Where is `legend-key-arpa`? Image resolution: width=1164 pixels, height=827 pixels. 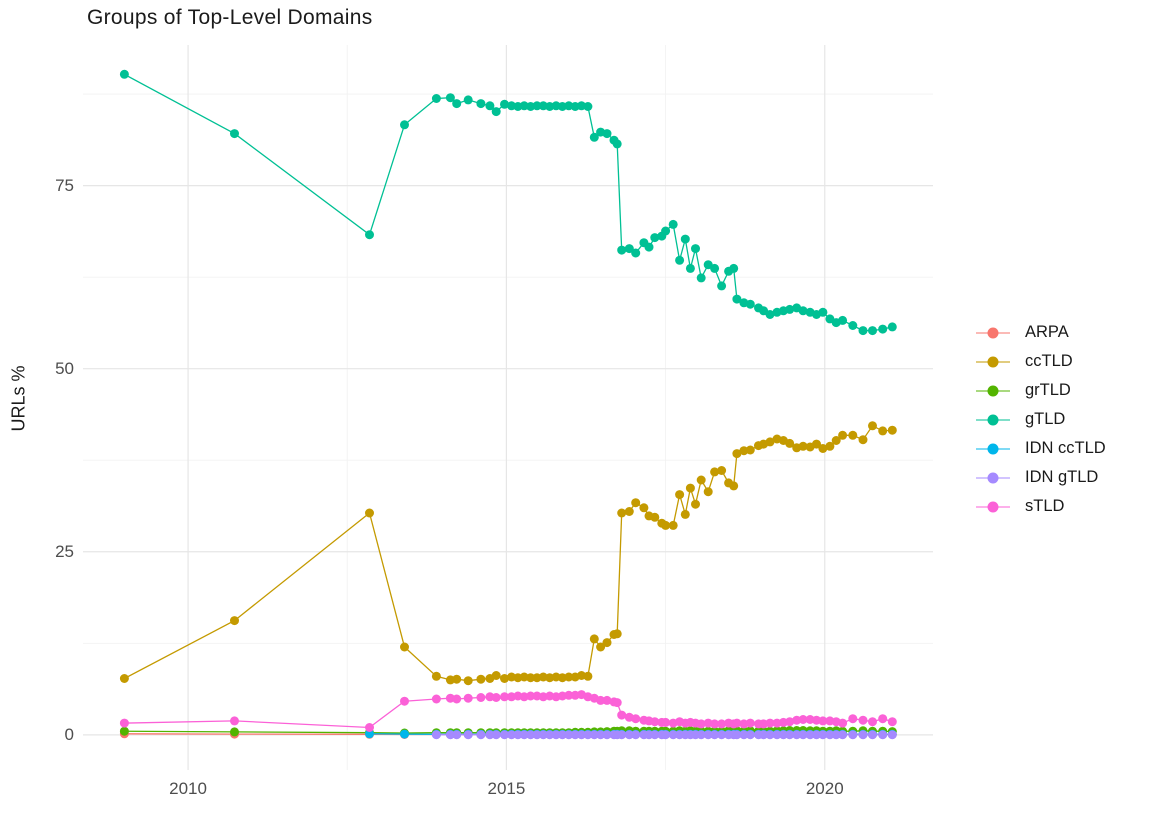 legend-key-arpa is located at coordinates (993, 333).